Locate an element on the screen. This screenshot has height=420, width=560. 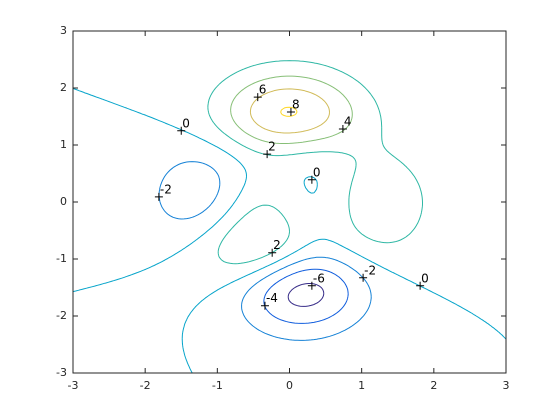
y-tick-label: -2 is located at coordinates (61, 315).